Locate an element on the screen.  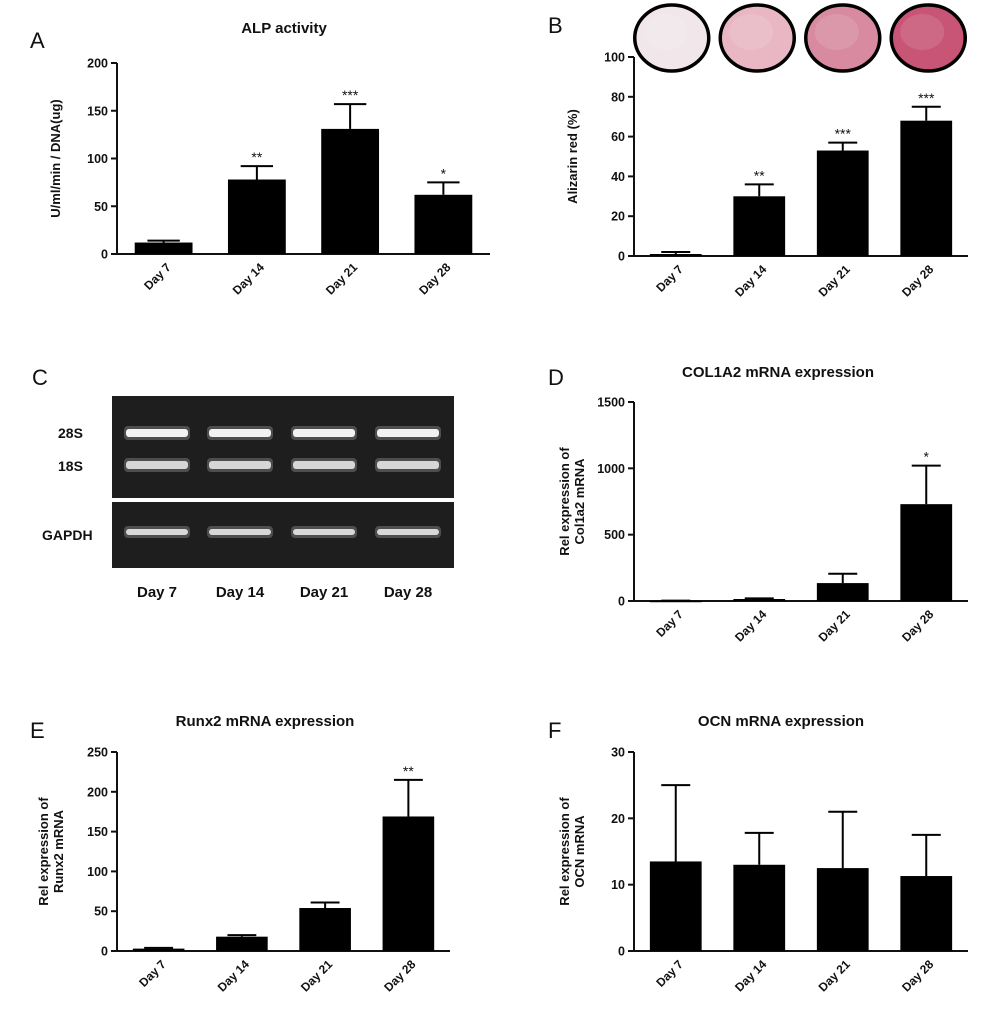
gel-lane-label-day21: Day 21 is located at coordinates (324, 592).